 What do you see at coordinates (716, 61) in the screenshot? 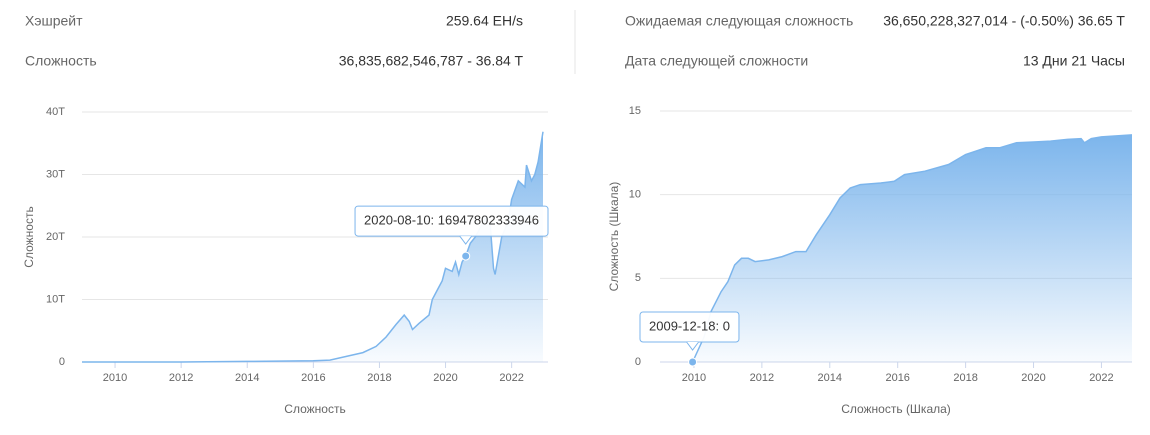
I see `stat-label: Дата следующей сложности` at bounding box center [716, 61].